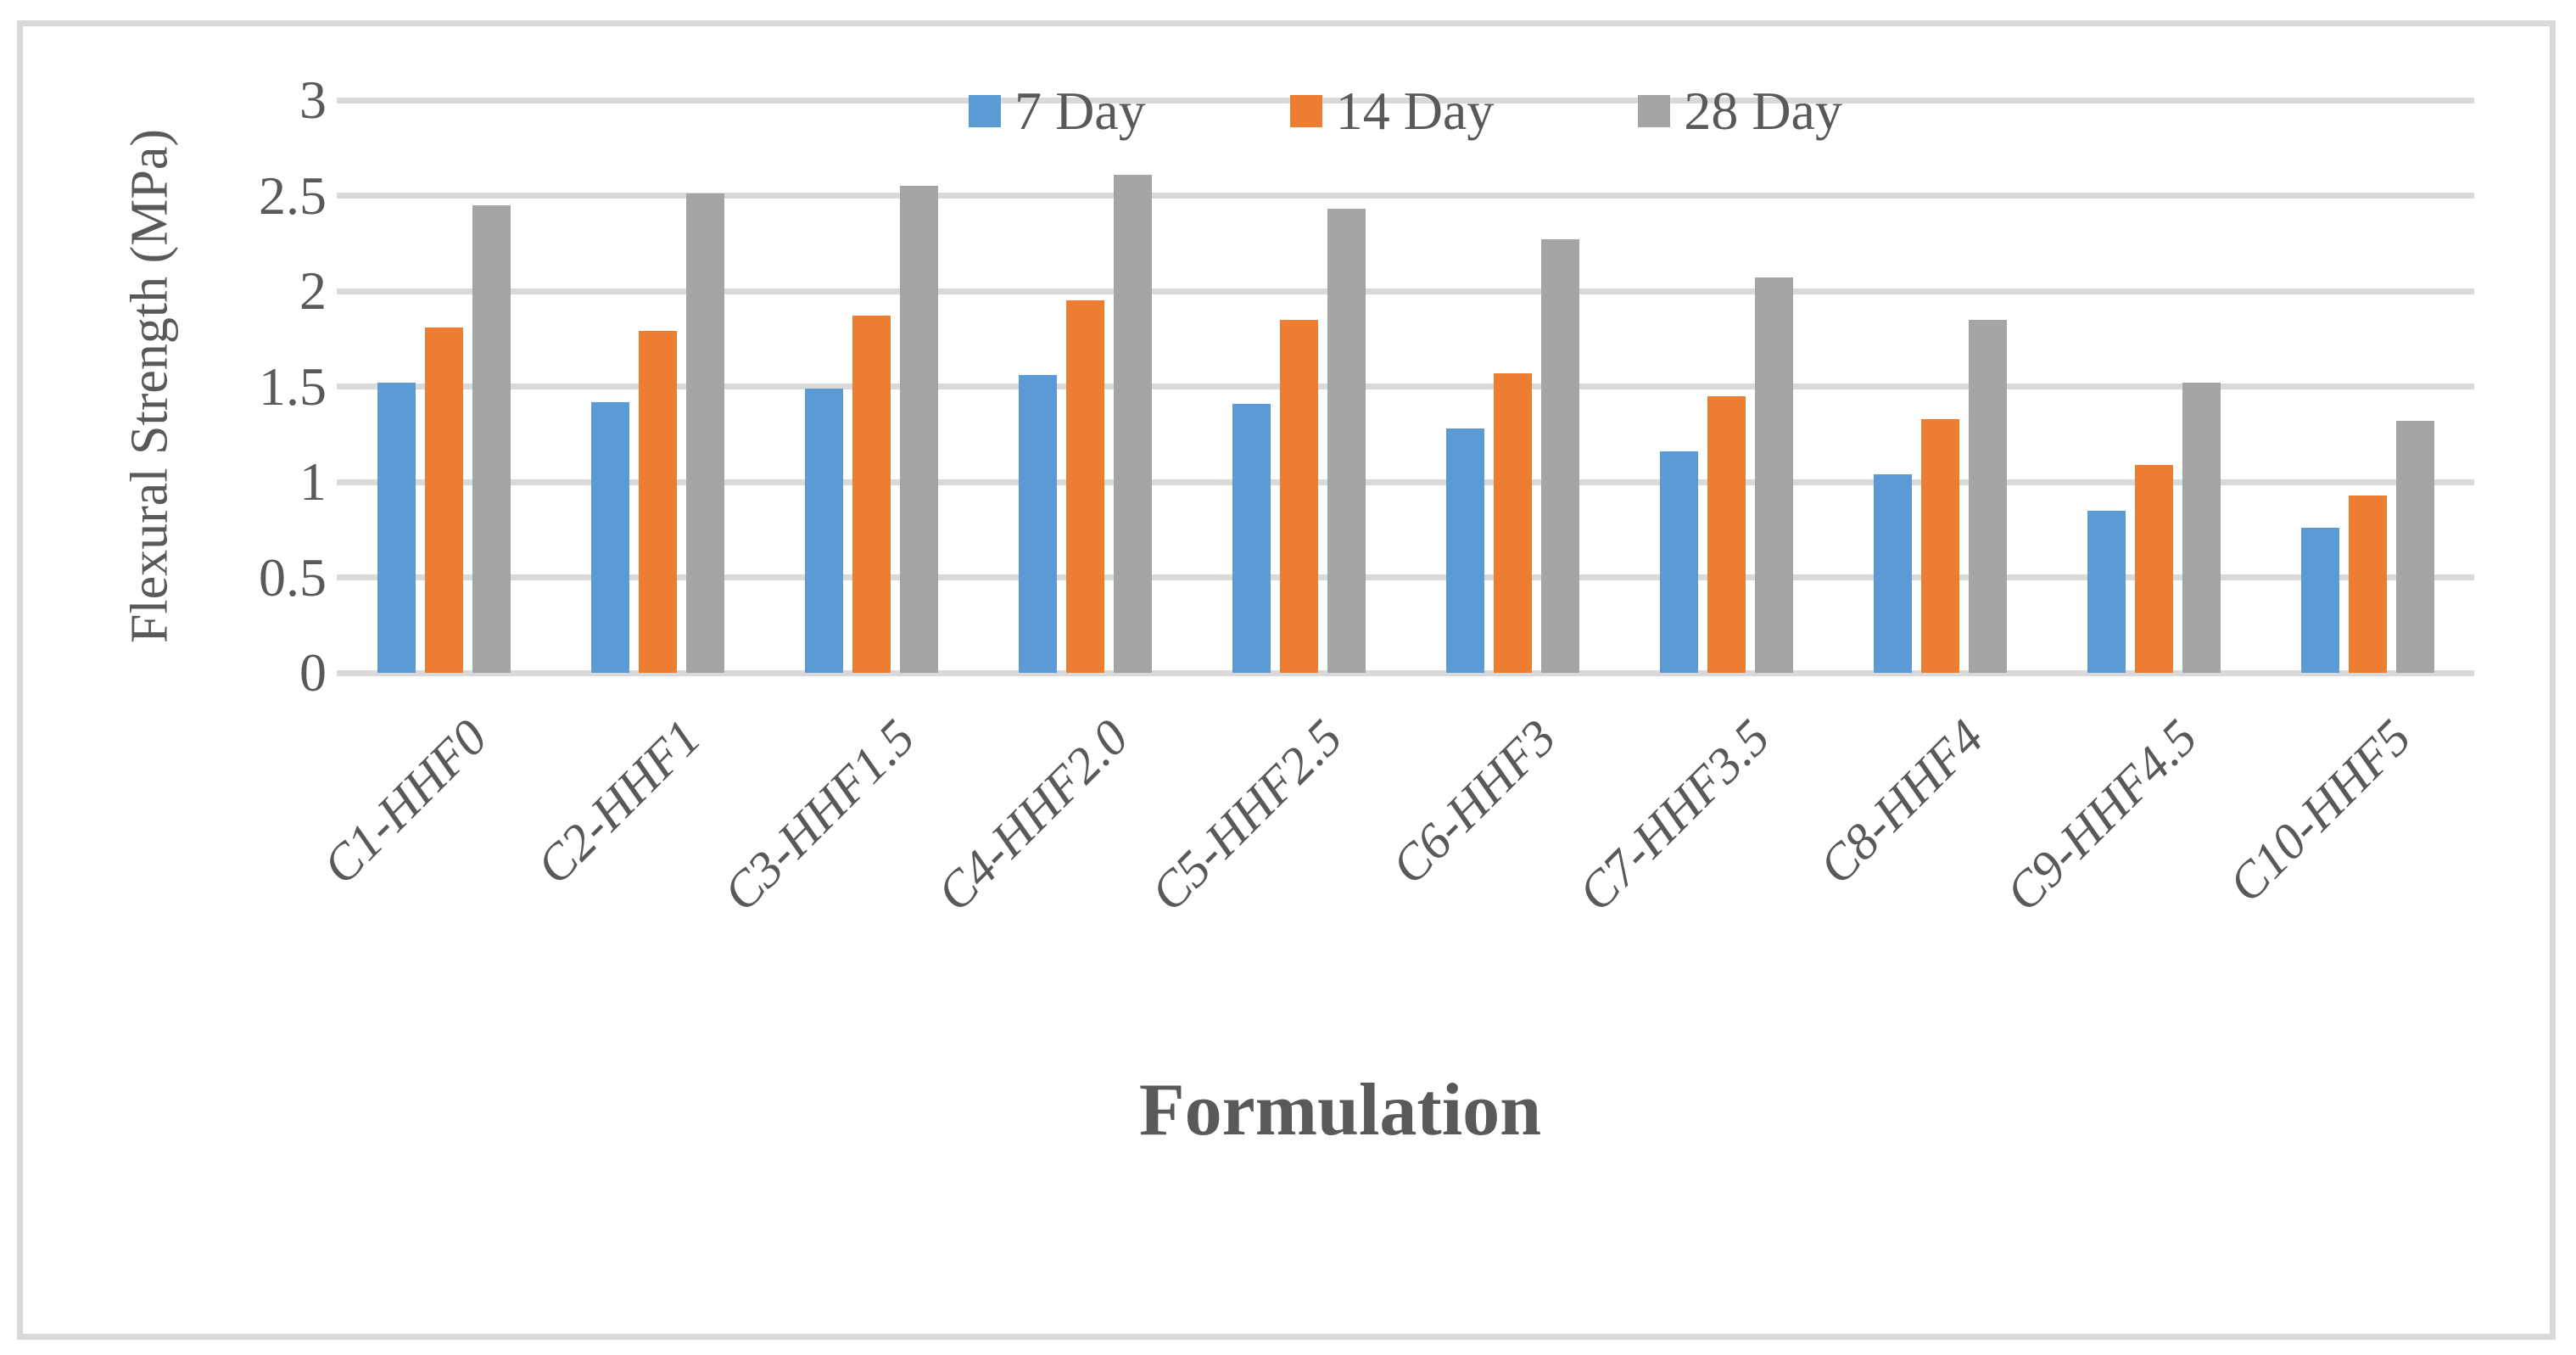 This screenshot has height=1355, width=2576. Describe the element at coordinates (1473, 801) in the screenshot. I see `x-category-label-C6-HHF3: C6-HHF3` at that location.